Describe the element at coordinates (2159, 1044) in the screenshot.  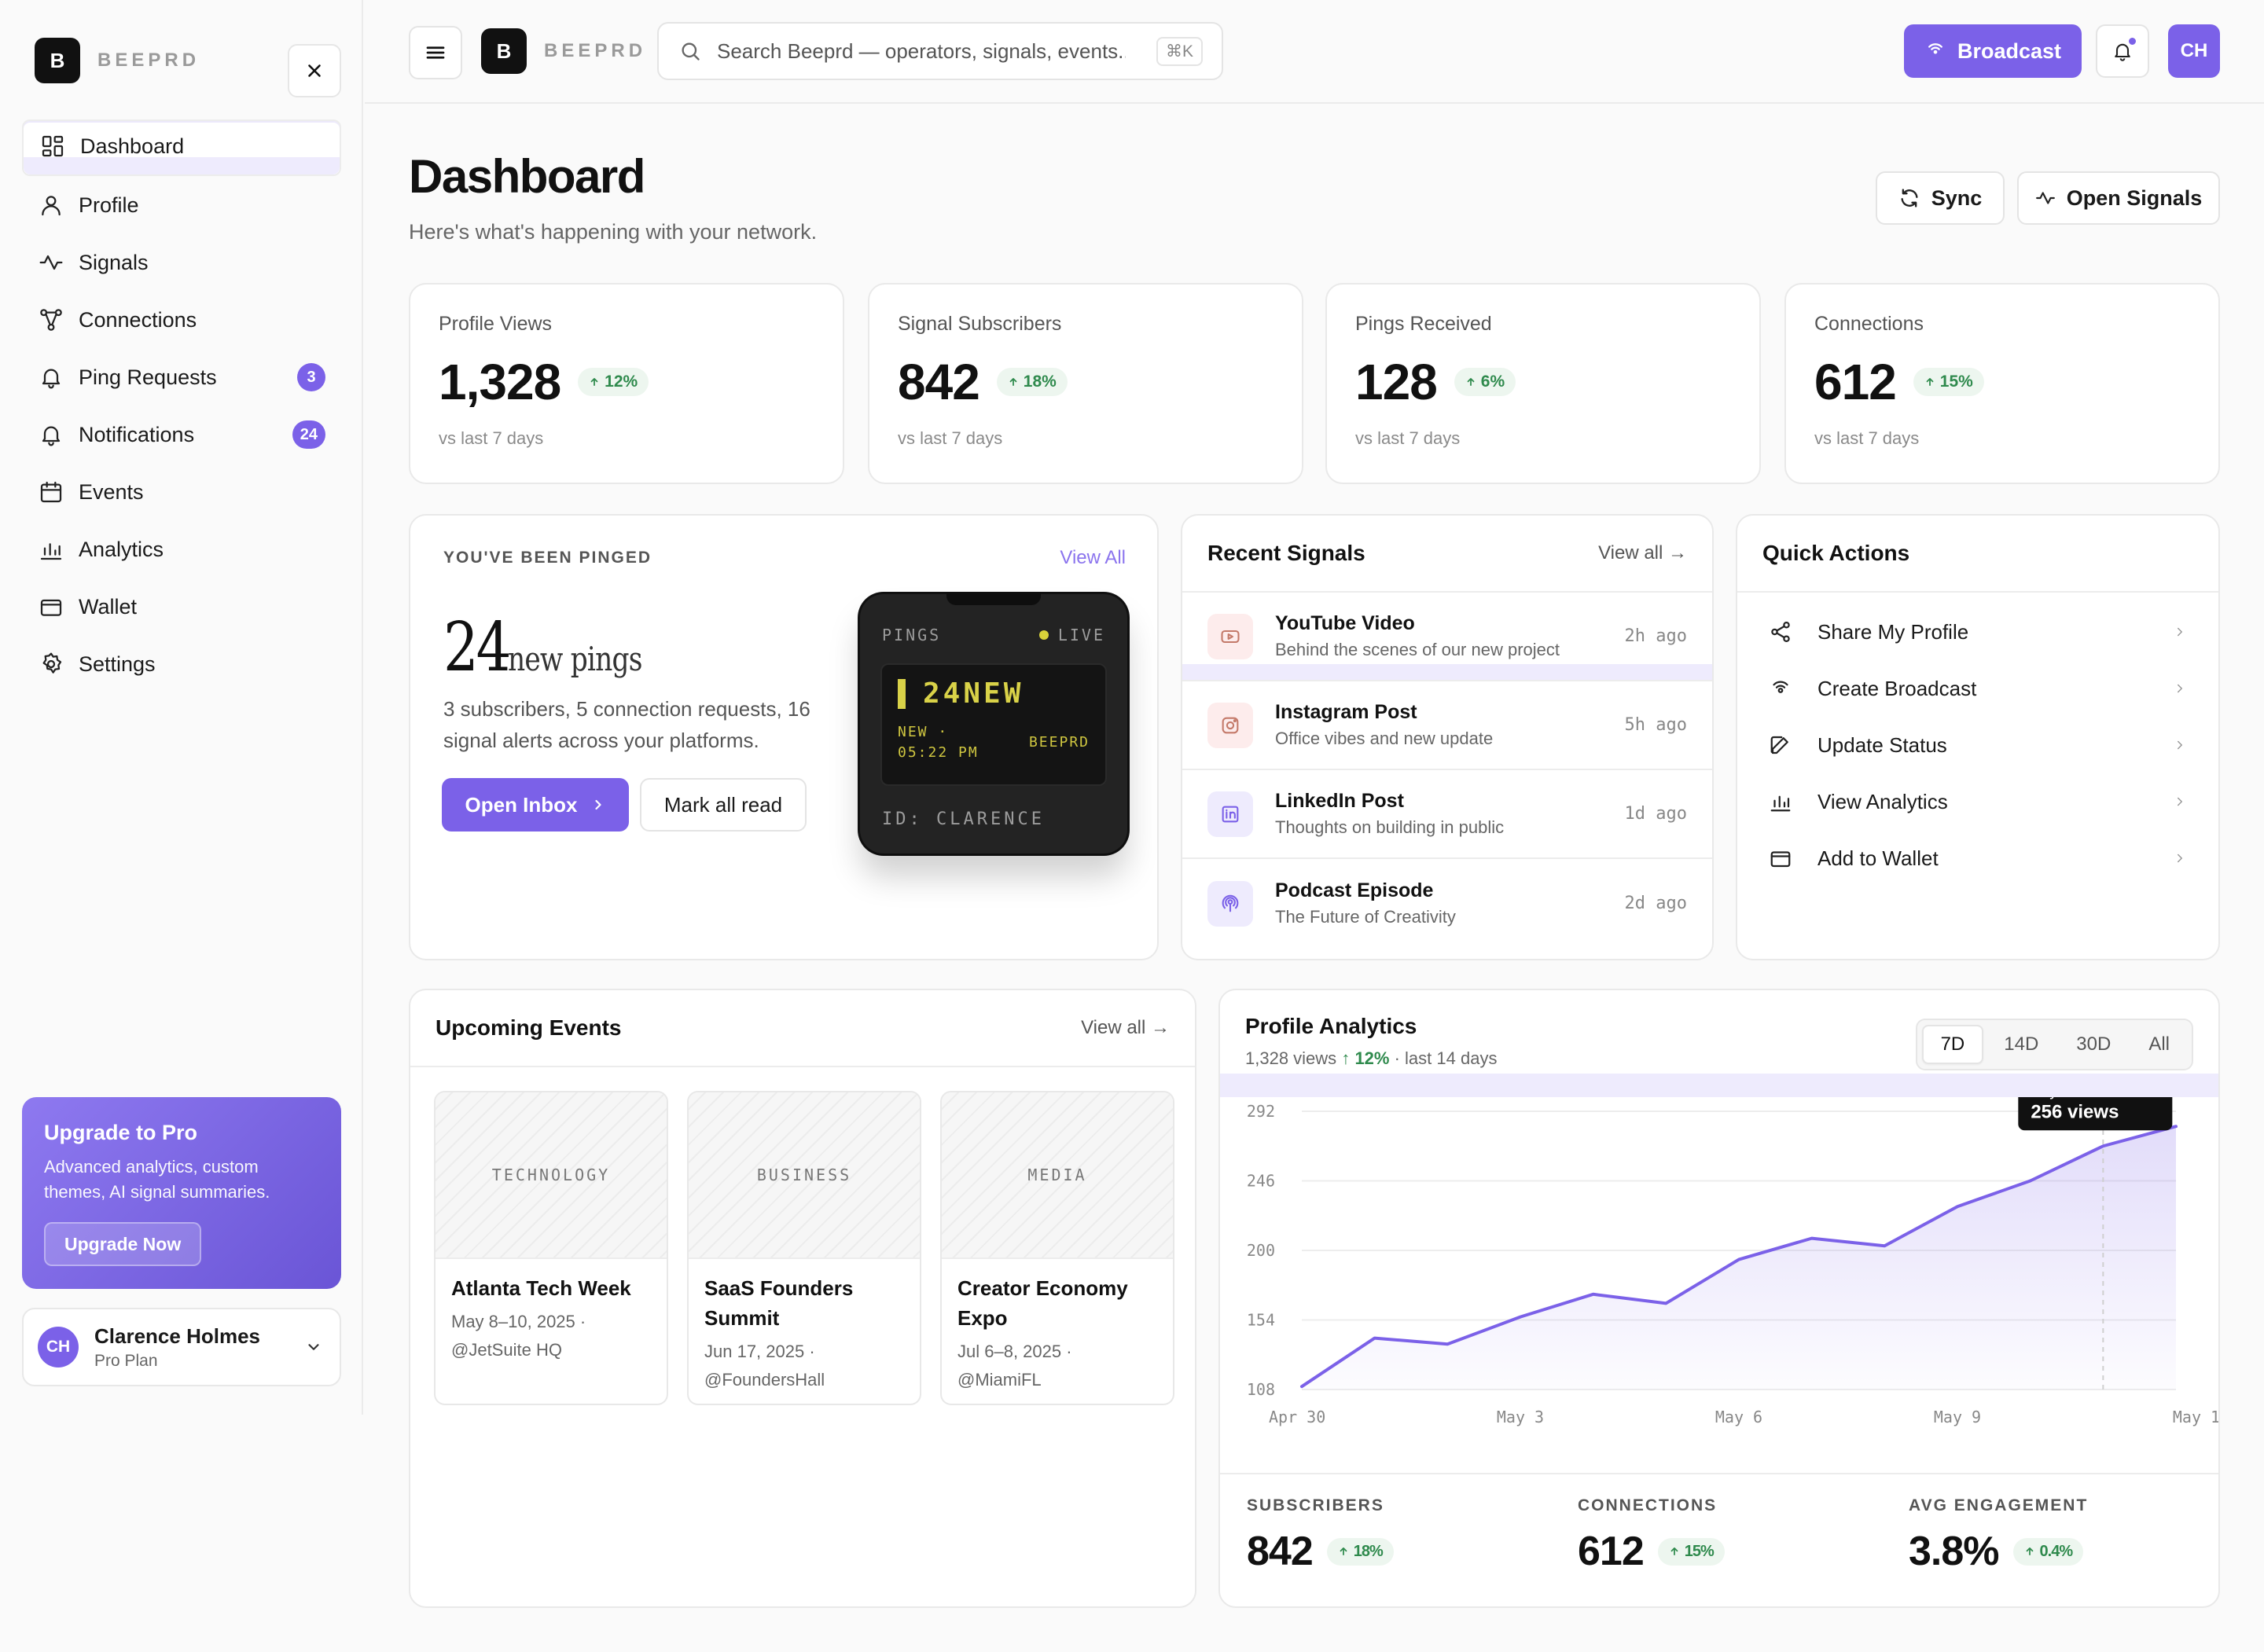
I see `range-tab-all: All` at that location.